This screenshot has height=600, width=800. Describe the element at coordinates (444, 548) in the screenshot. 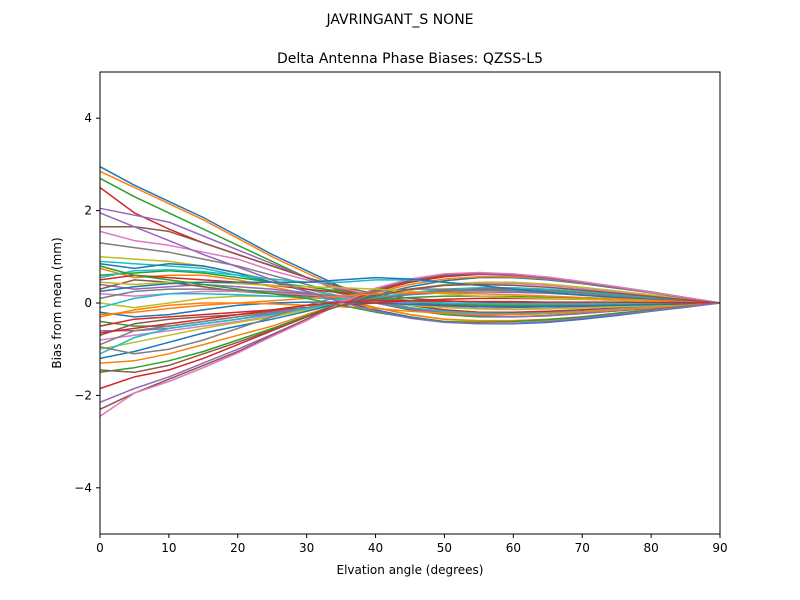

I see `x-tick-label: 50` at that location.